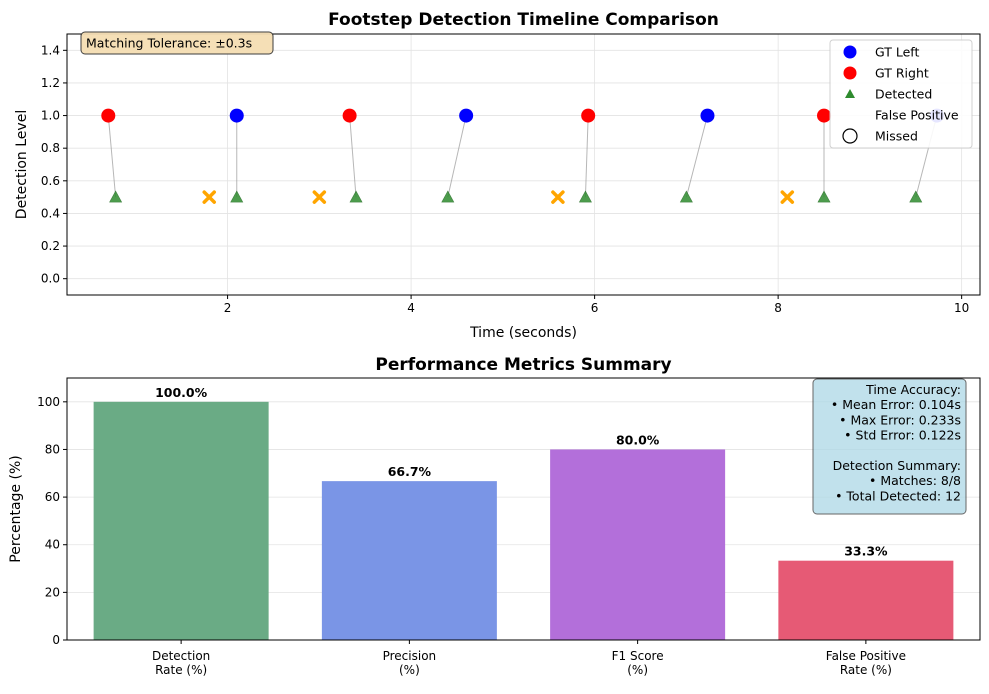 Image resolution: width=989 pixels, height=694 pixels. I want to click on y-tick-label: 1.0, so click(50, 116).